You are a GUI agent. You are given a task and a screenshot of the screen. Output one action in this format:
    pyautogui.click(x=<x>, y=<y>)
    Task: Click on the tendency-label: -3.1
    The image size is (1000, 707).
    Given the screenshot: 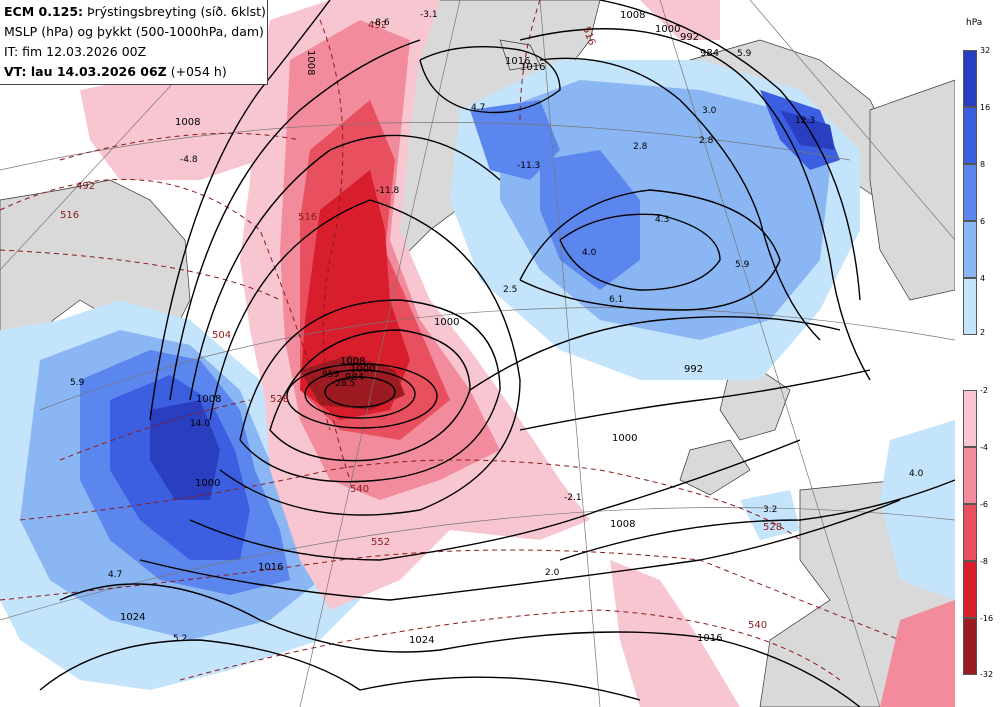 What is the action you would take?
    pyautogui.click(x=429, y=15)
    